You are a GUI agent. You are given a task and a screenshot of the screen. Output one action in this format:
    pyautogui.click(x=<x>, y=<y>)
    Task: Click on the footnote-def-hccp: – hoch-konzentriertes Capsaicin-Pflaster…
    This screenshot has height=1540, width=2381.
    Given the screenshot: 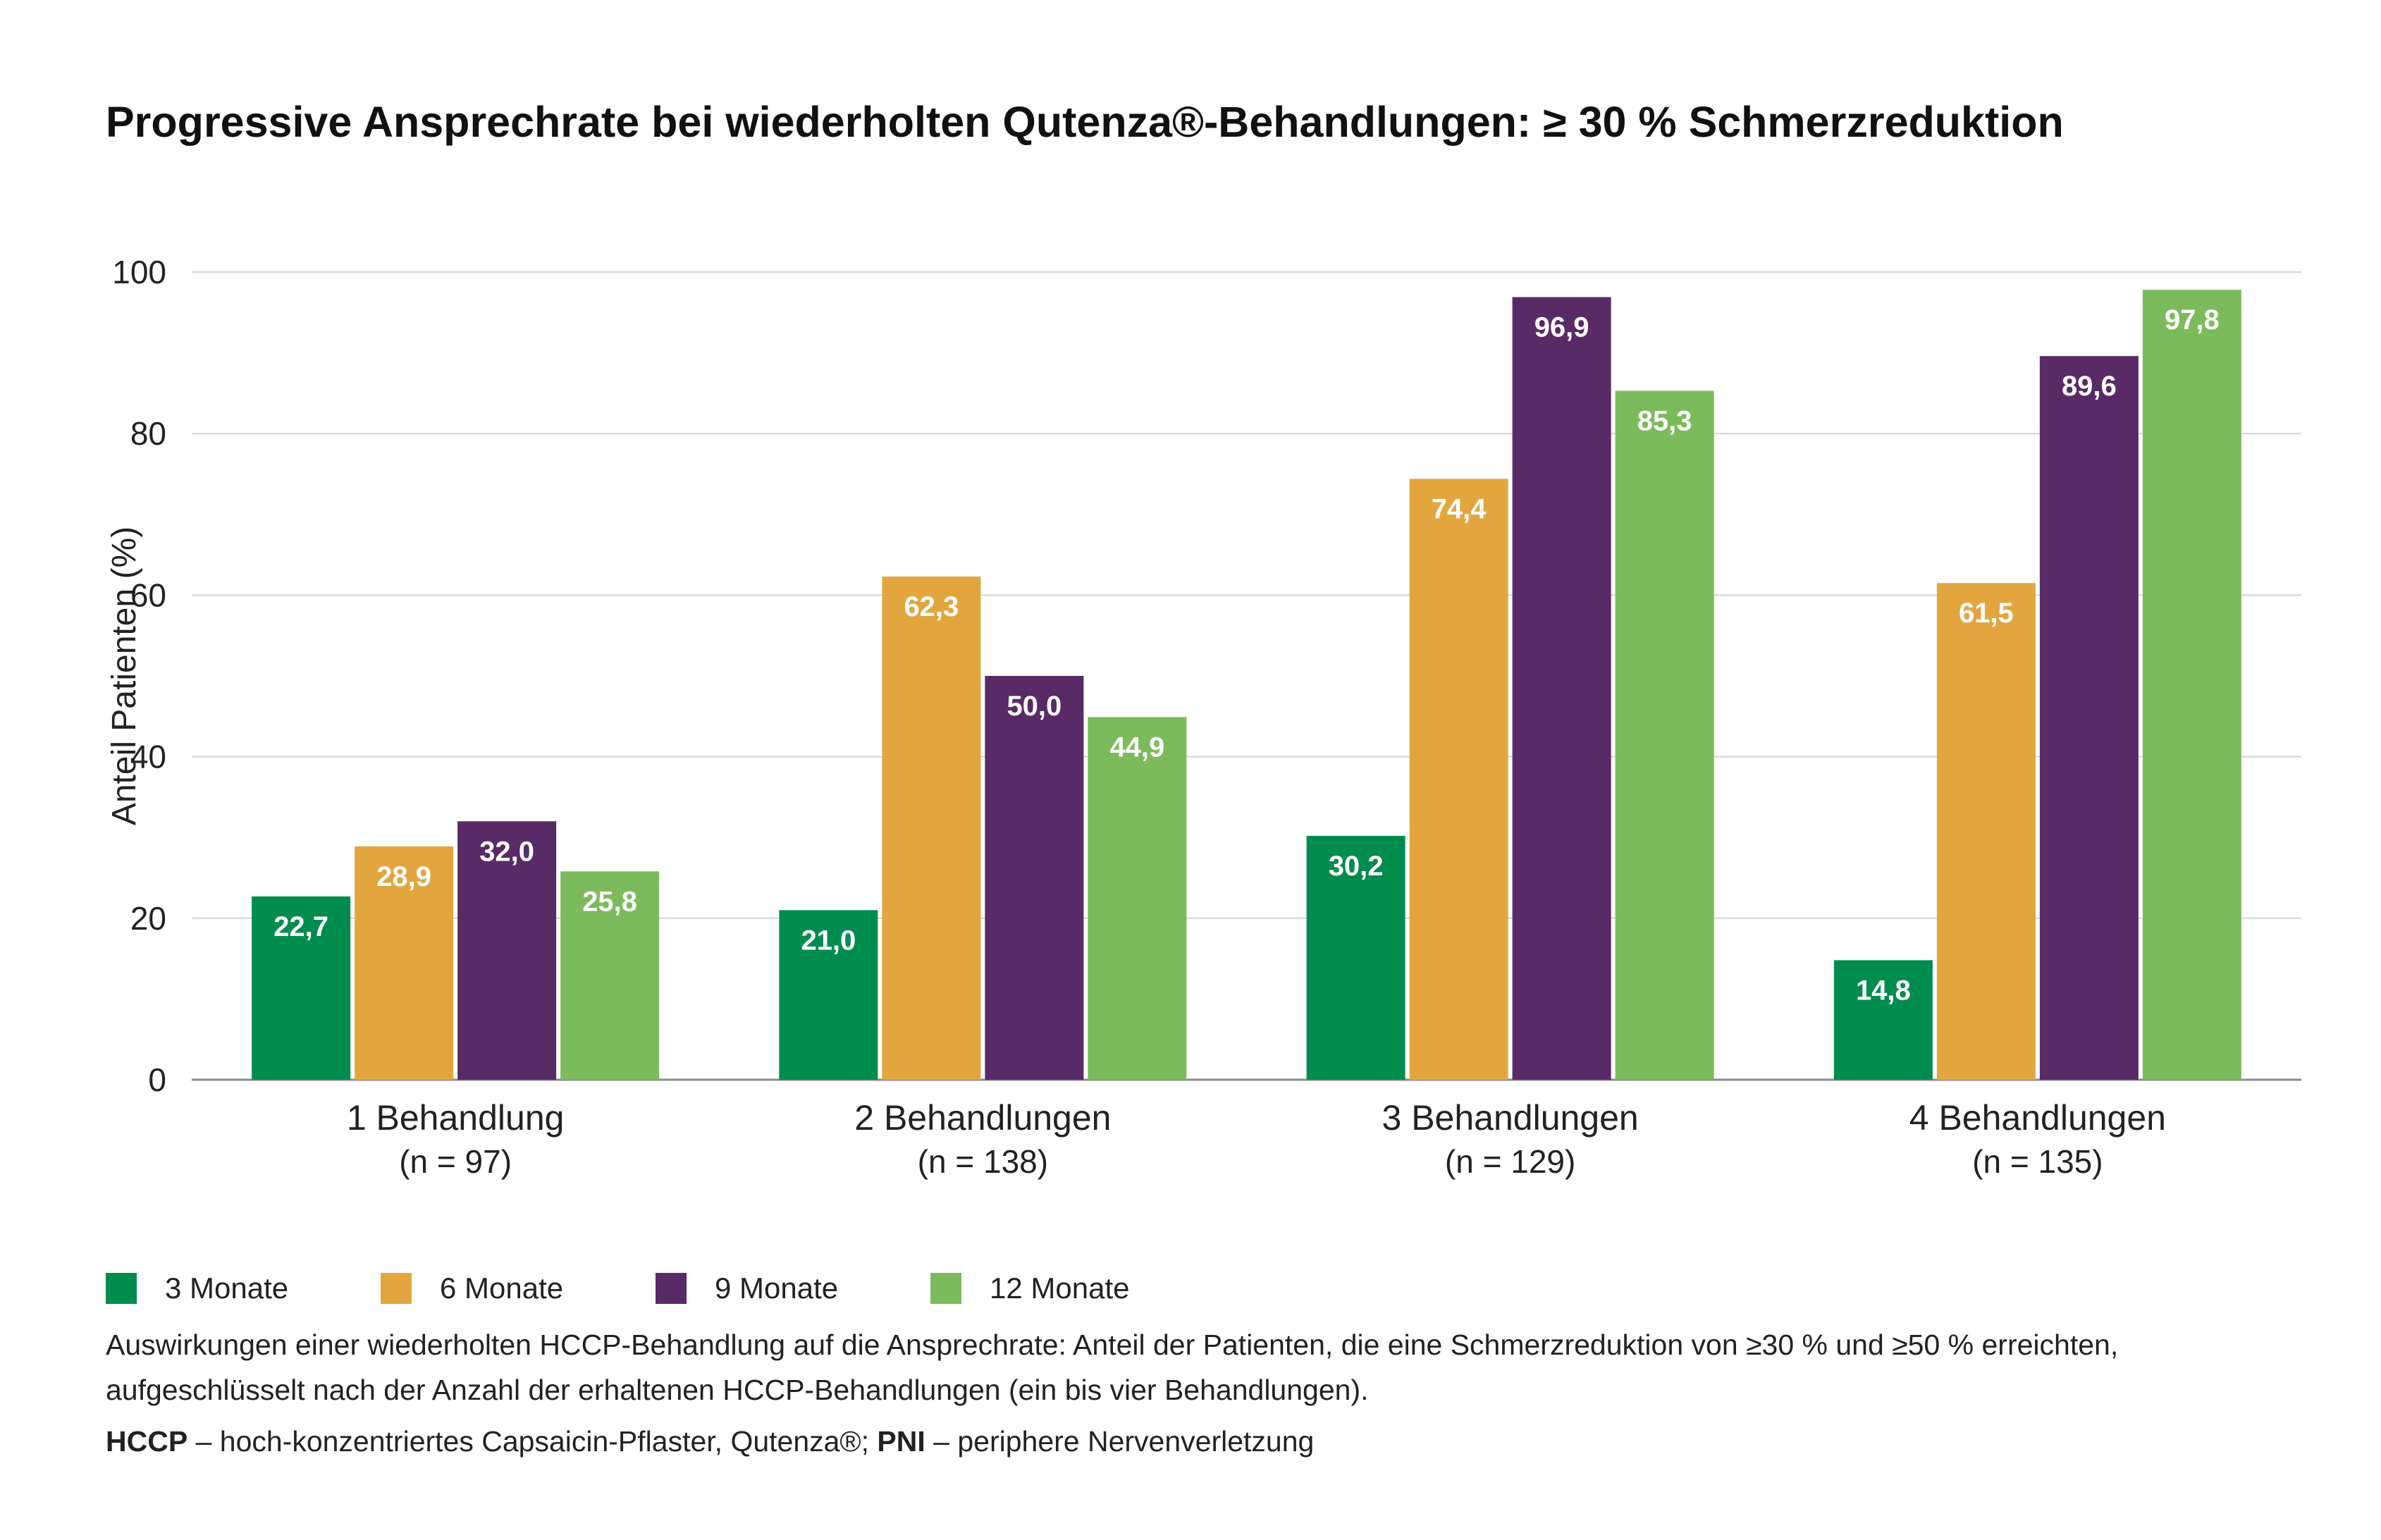 What is the action you would take?
    pyautogui.click(x=532, y=1441)
    